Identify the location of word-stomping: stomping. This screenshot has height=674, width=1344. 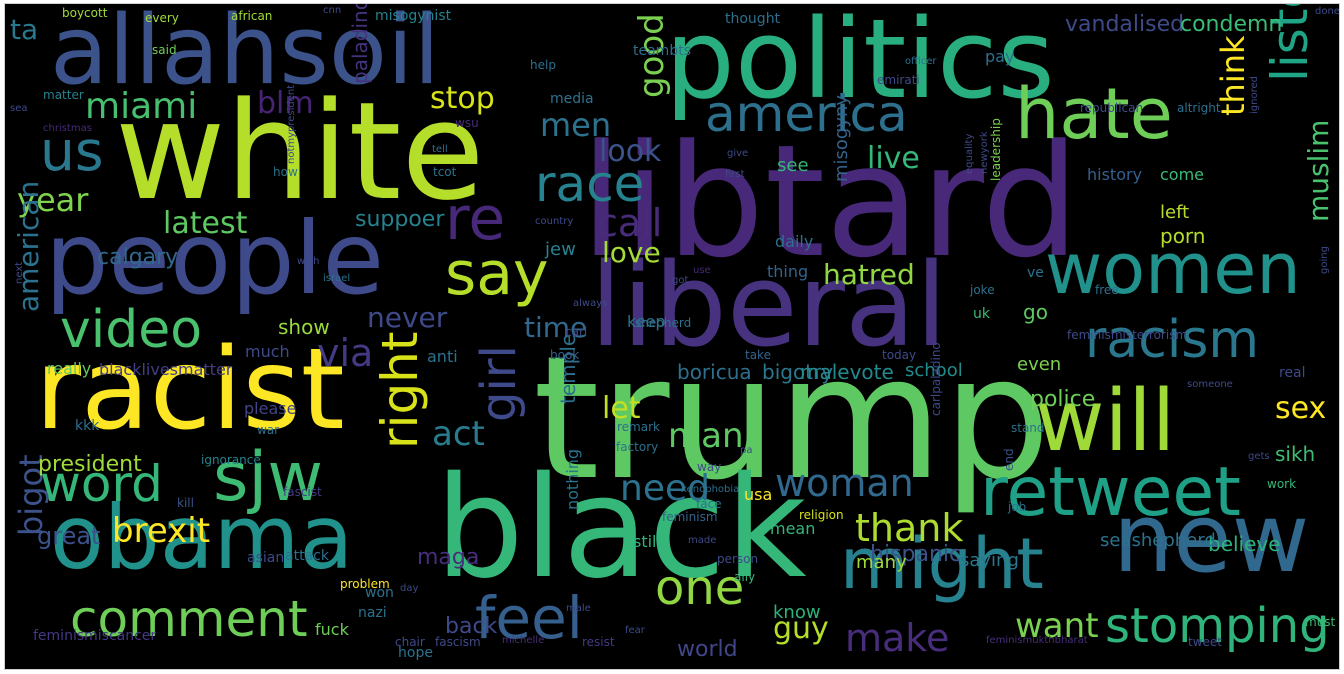
(1217, 626).